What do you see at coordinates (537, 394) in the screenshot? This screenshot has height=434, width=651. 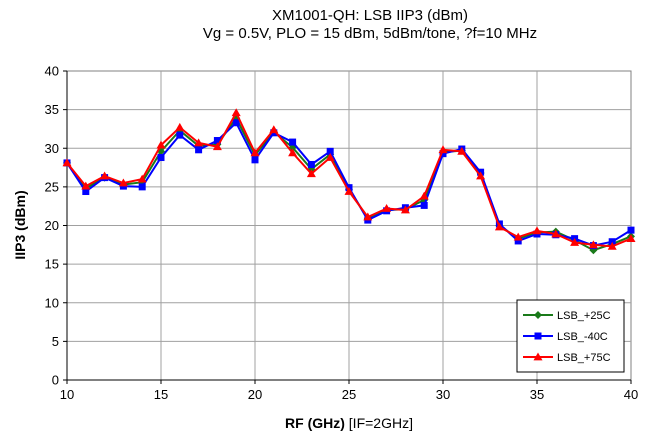 I see `x-tick-label: 35` at bounding box center [537, 394].